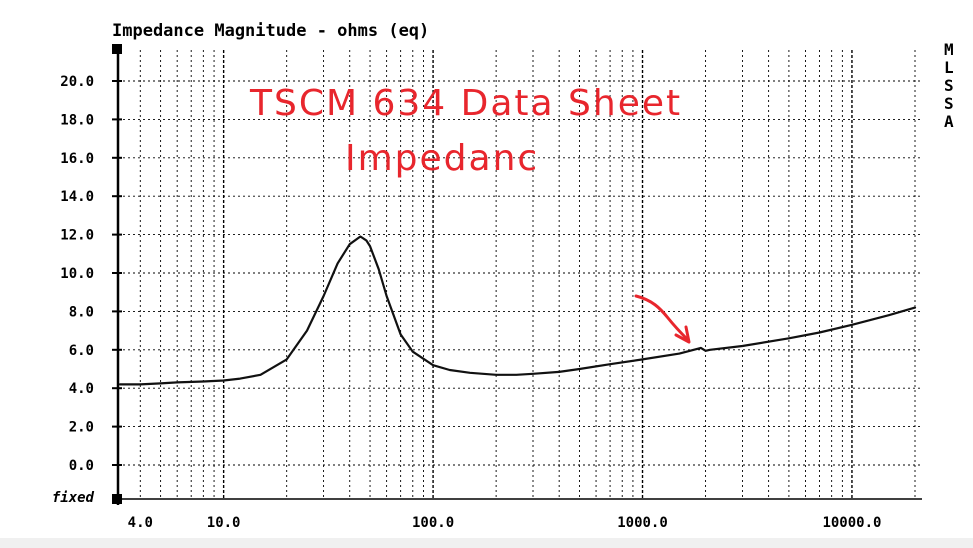 This screenshot has height=548, width=973. Describe the element at coordinates (465, 103) in the screenshot. I see `annotation-line-1: TSCM 634 Data Sheet` at that location.